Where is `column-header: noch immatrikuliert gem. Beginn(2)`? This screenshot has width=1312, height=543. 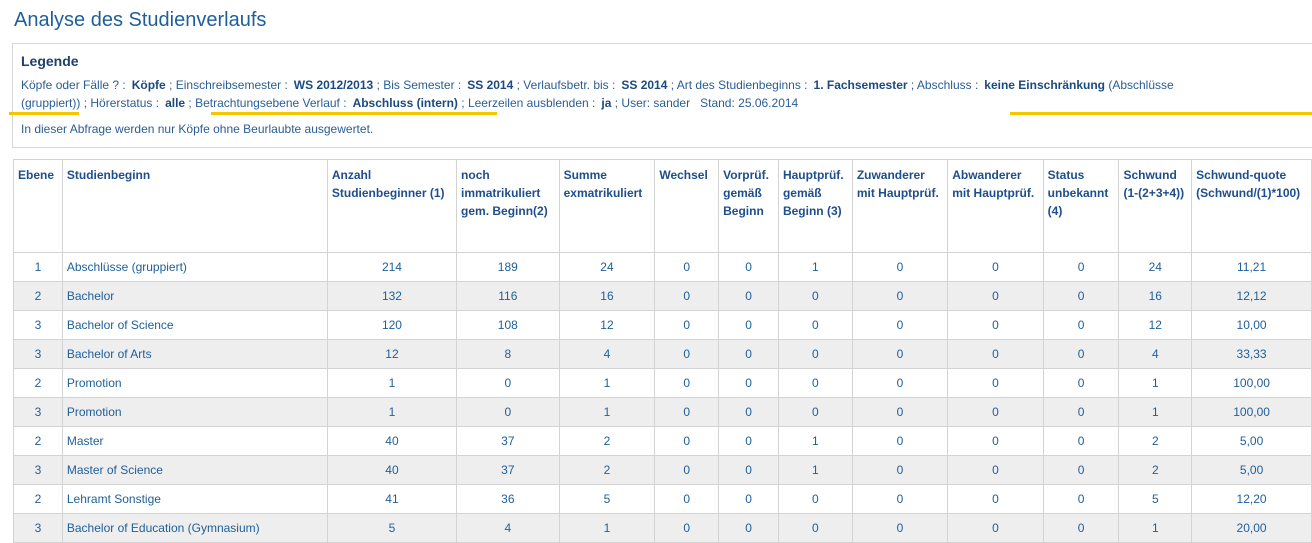
column-header: noch immatrikuliert gem. Beginn(2) is located at coordinates (508, 206).